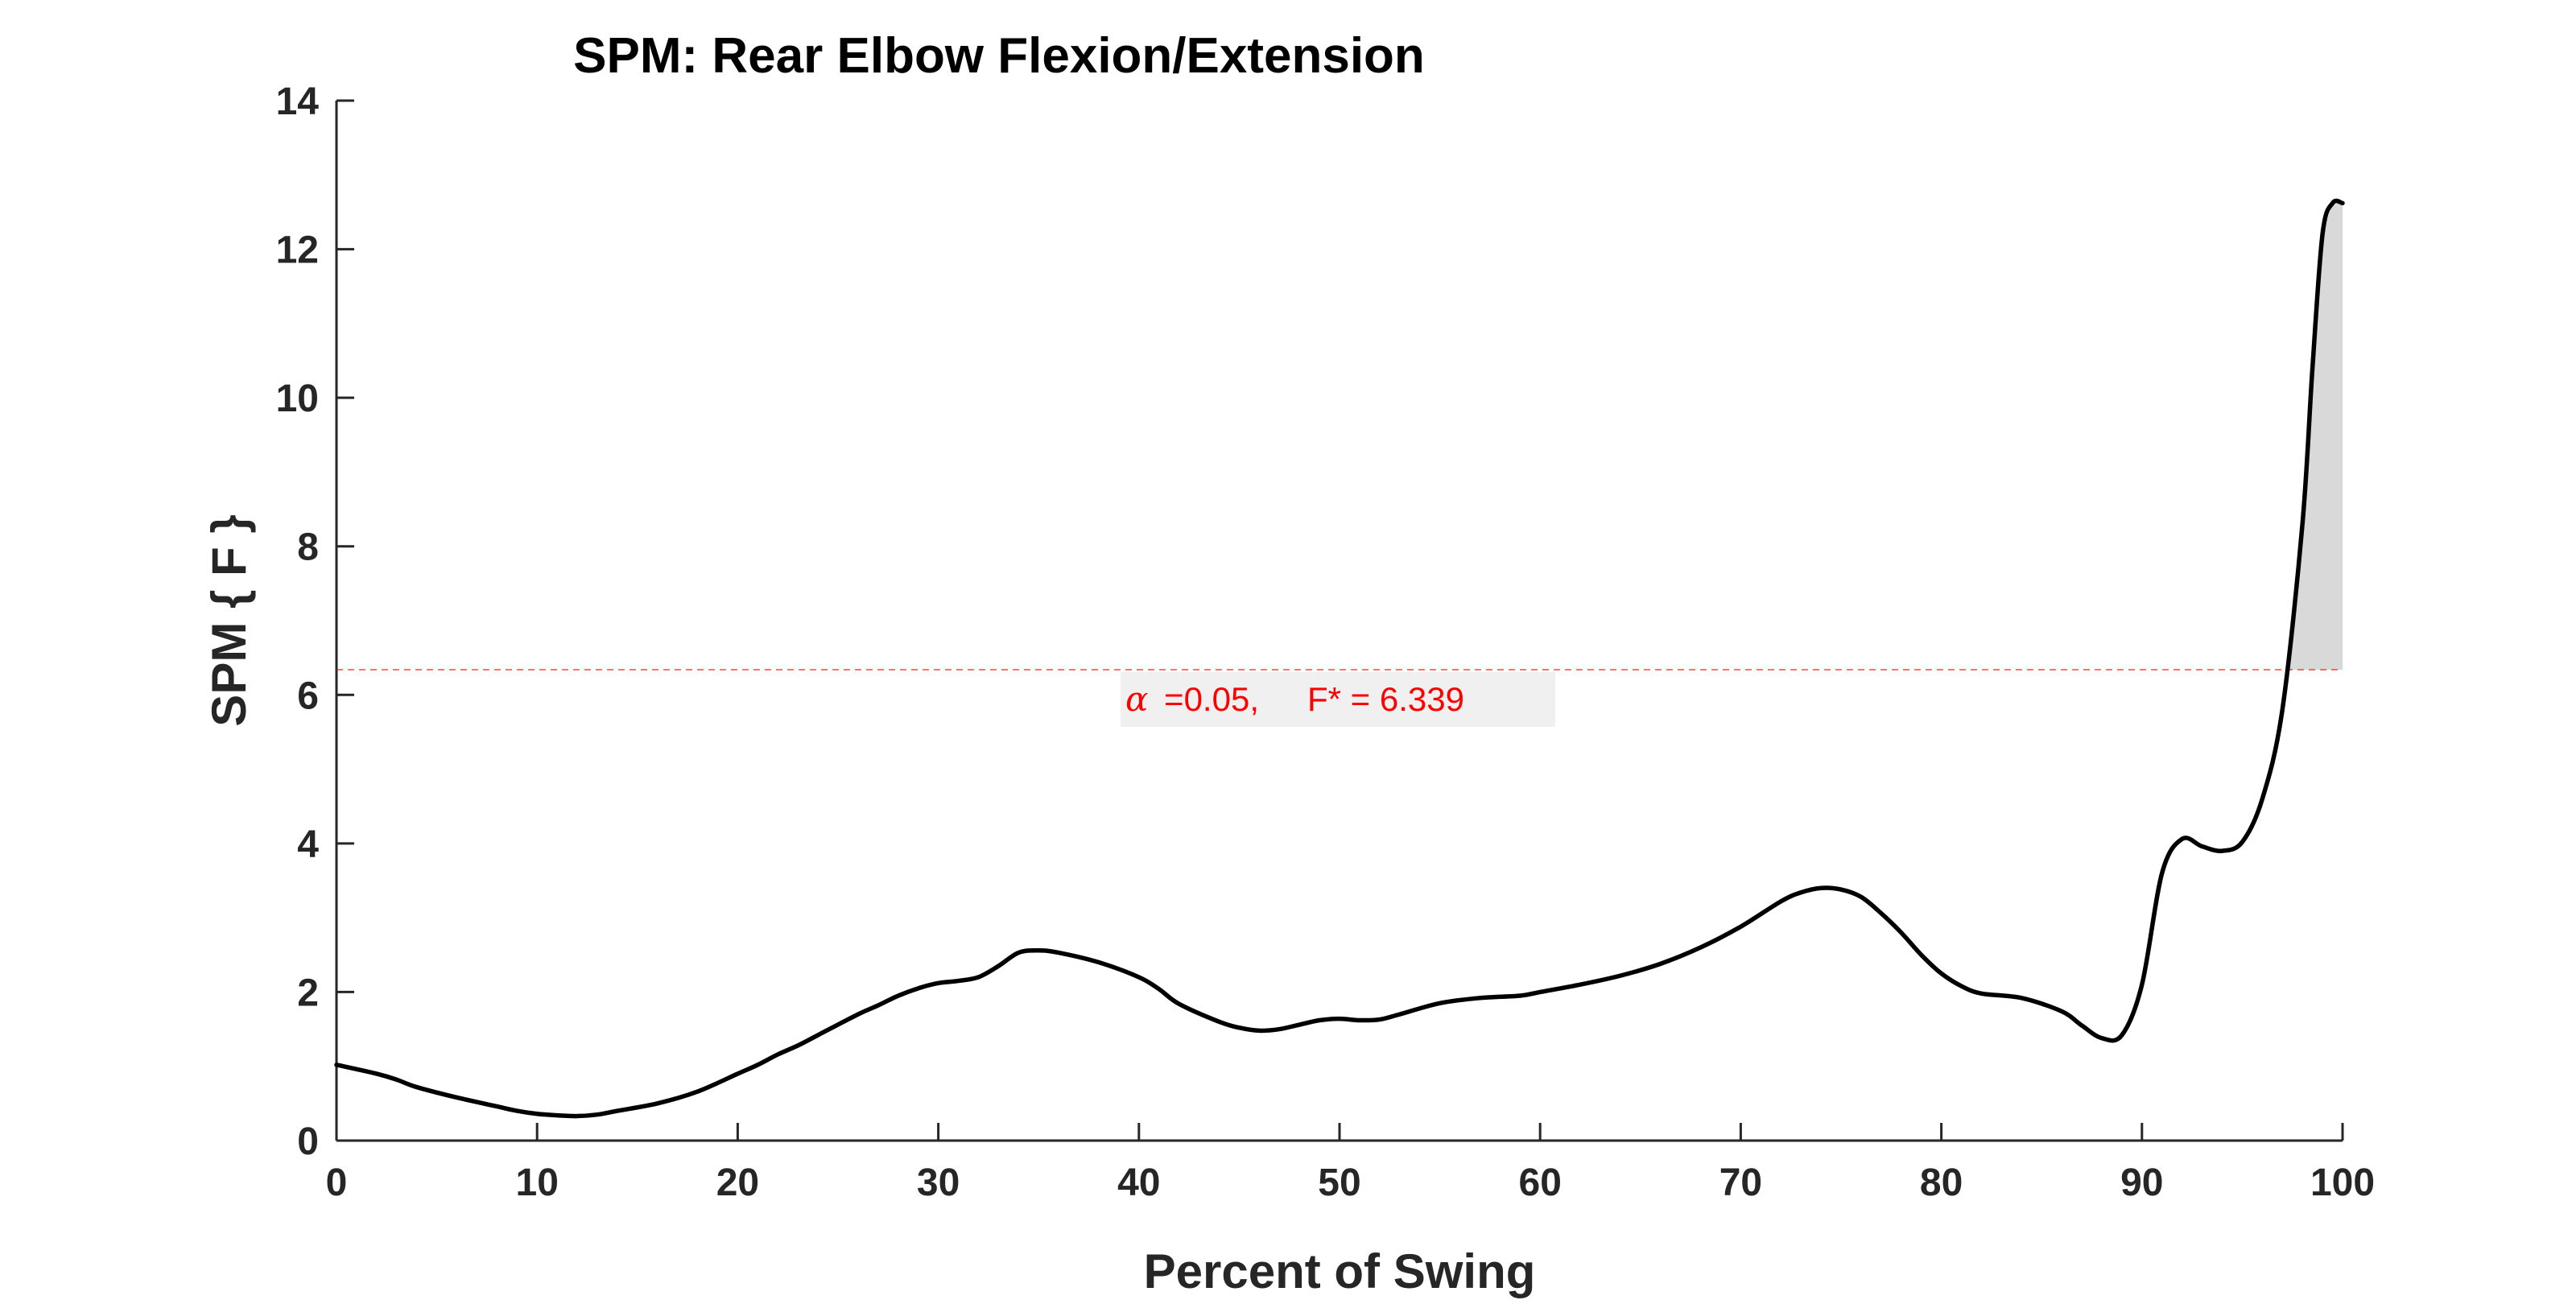 The image size is (2576, 1304). I want to click on chart-title: SPM: Rear Elbow Flexion/Extension, so click(999, 56).